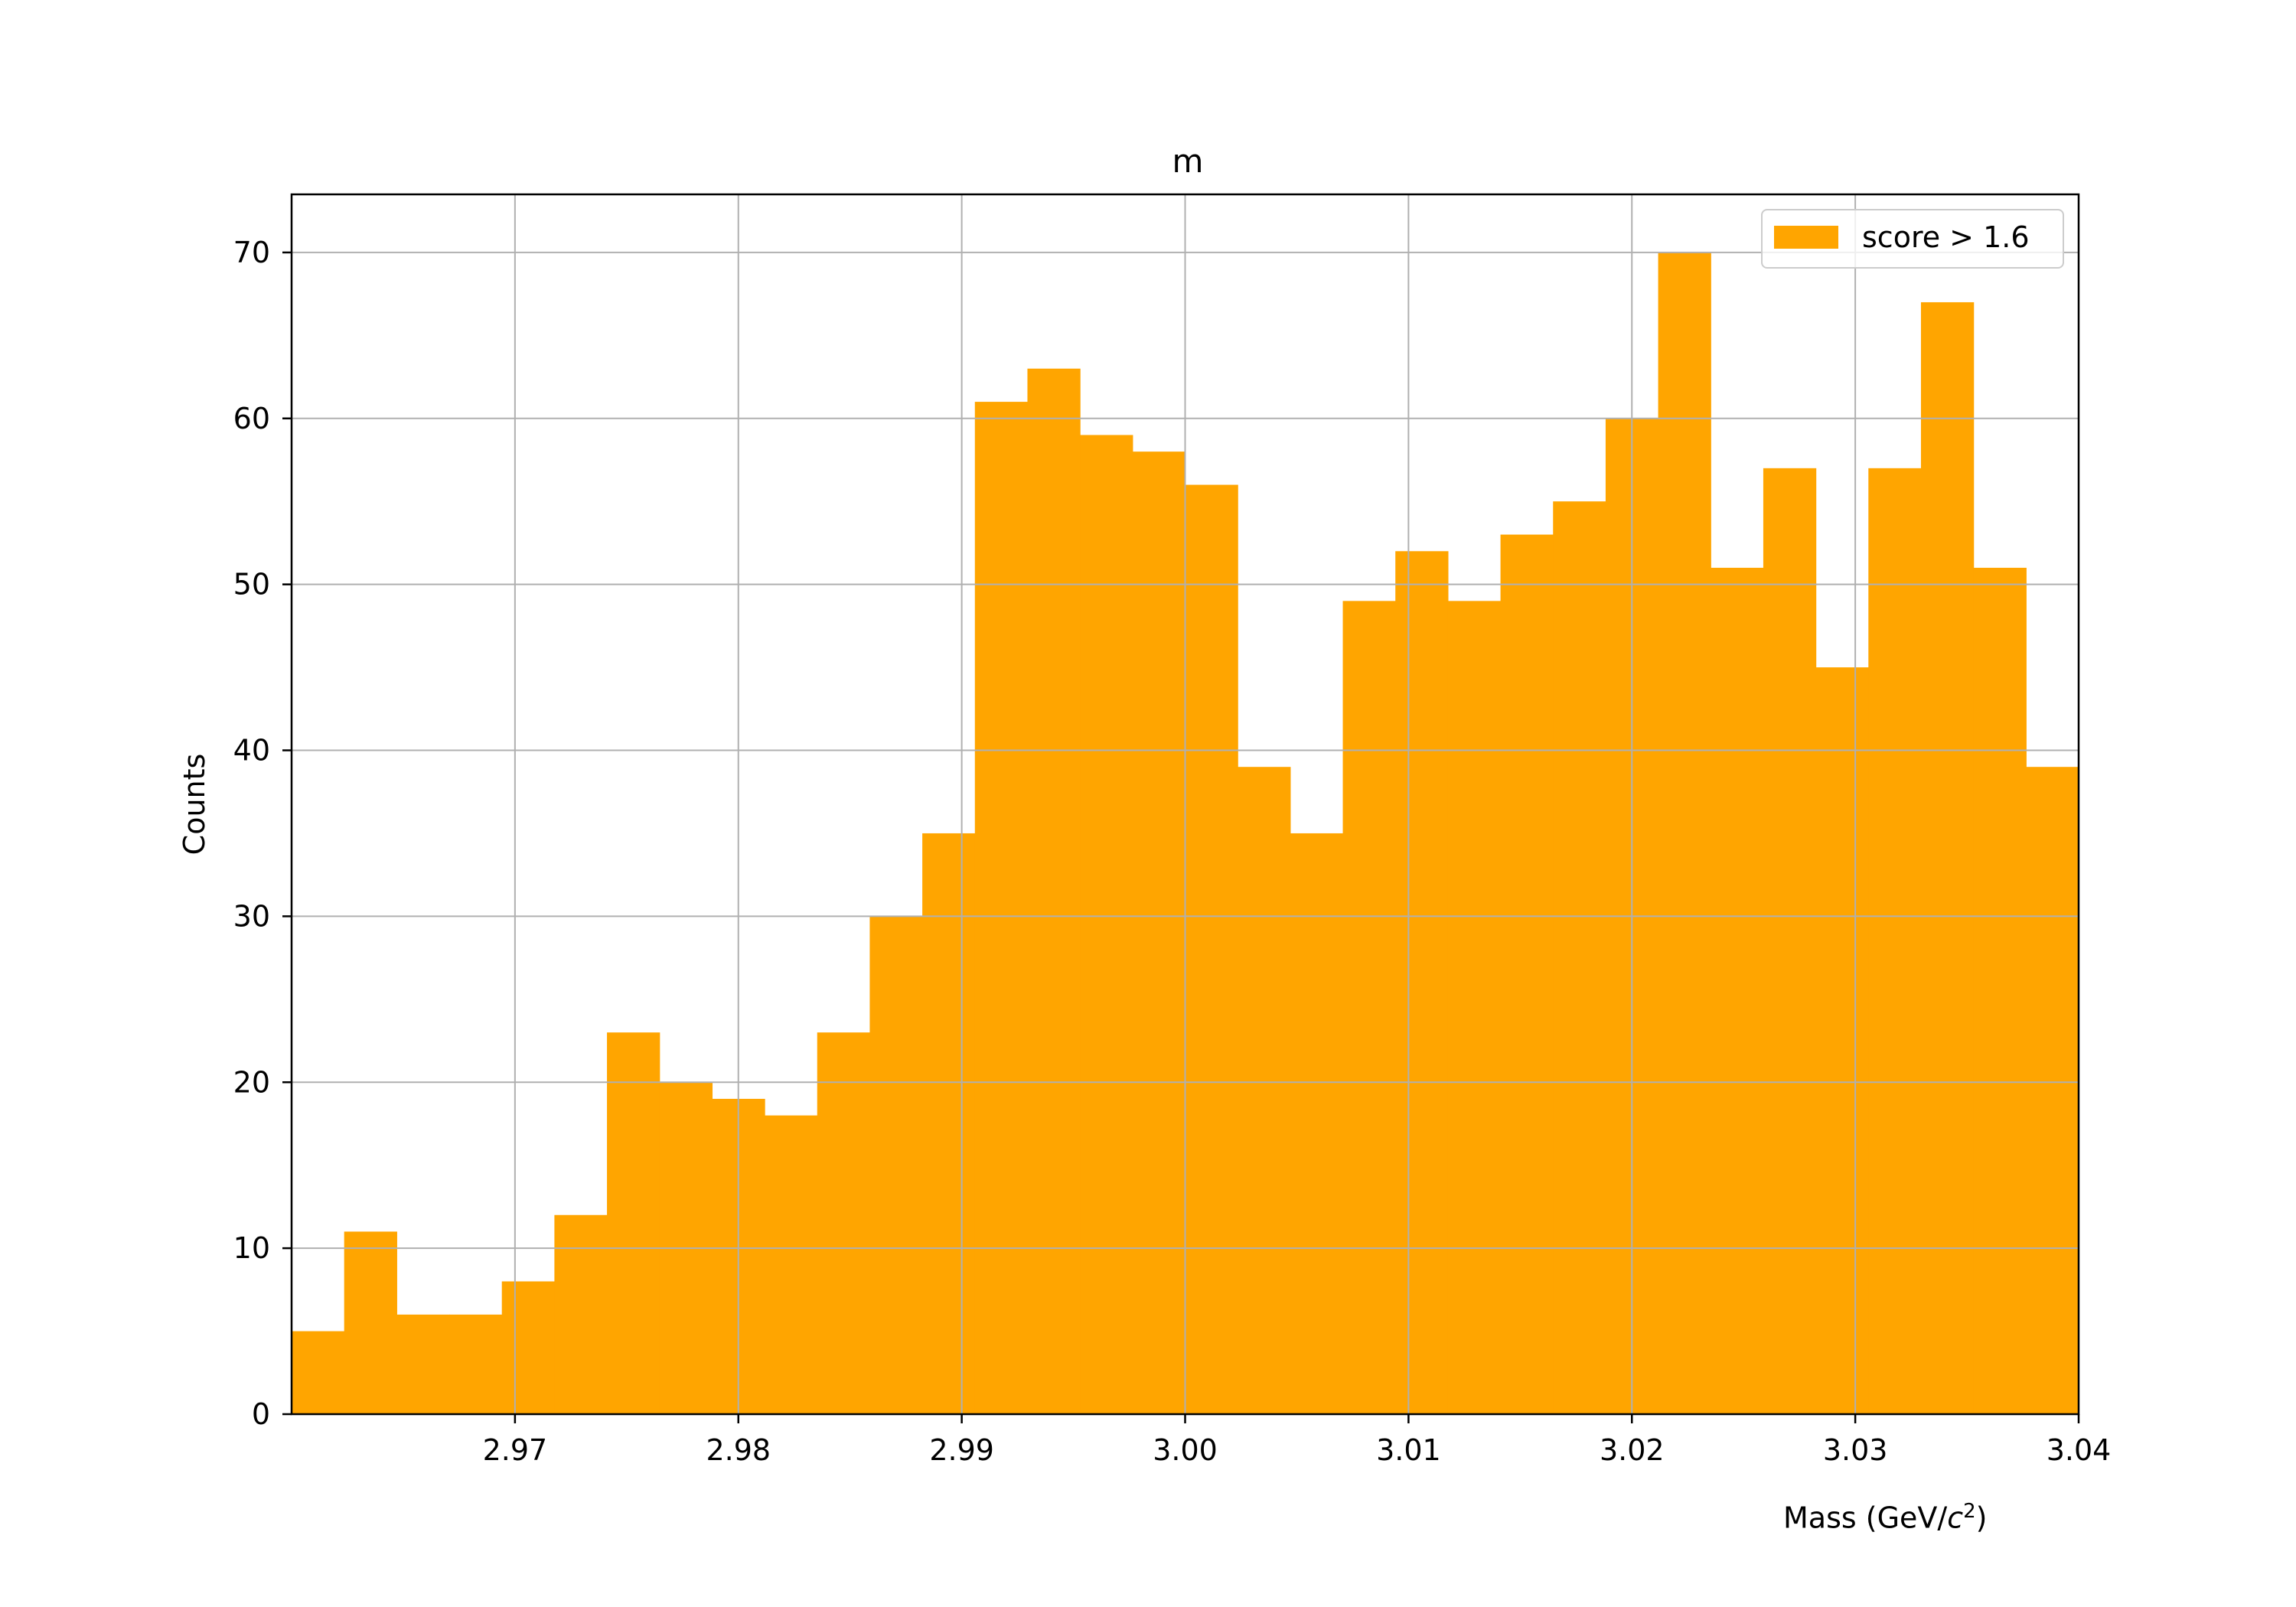 The image size is (2296, 1607). Describe the element at coordinates (1185, 1450) in the screenshot. I see `x-tick-label: 3.00` at that location.